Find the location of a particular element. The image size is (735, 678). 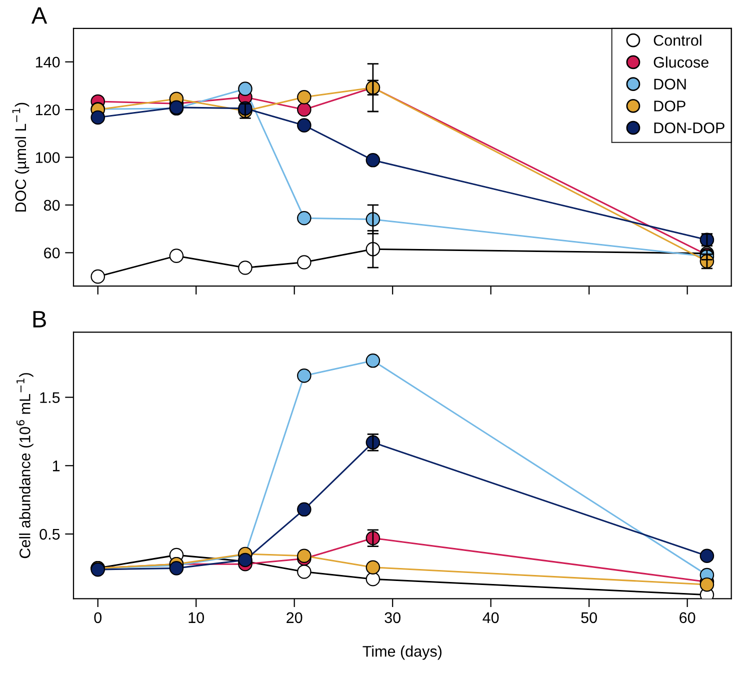

x-axis-title: Time (days) is located at coordinates (402, 653).